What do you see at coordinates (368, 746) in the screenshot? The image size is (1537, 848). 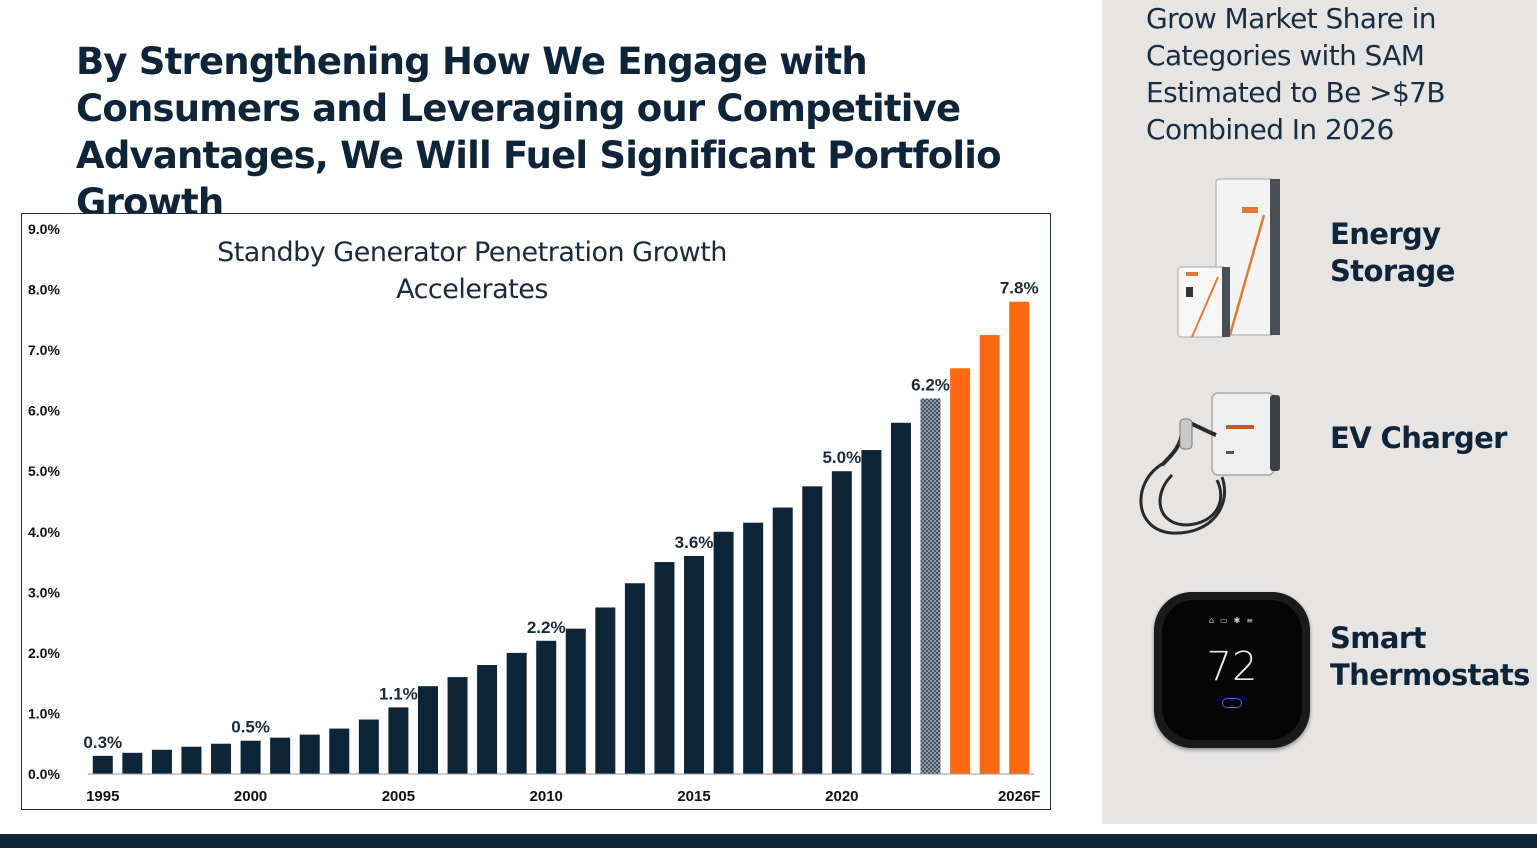 I see `bar-2004` at bounding box center [368, 746].